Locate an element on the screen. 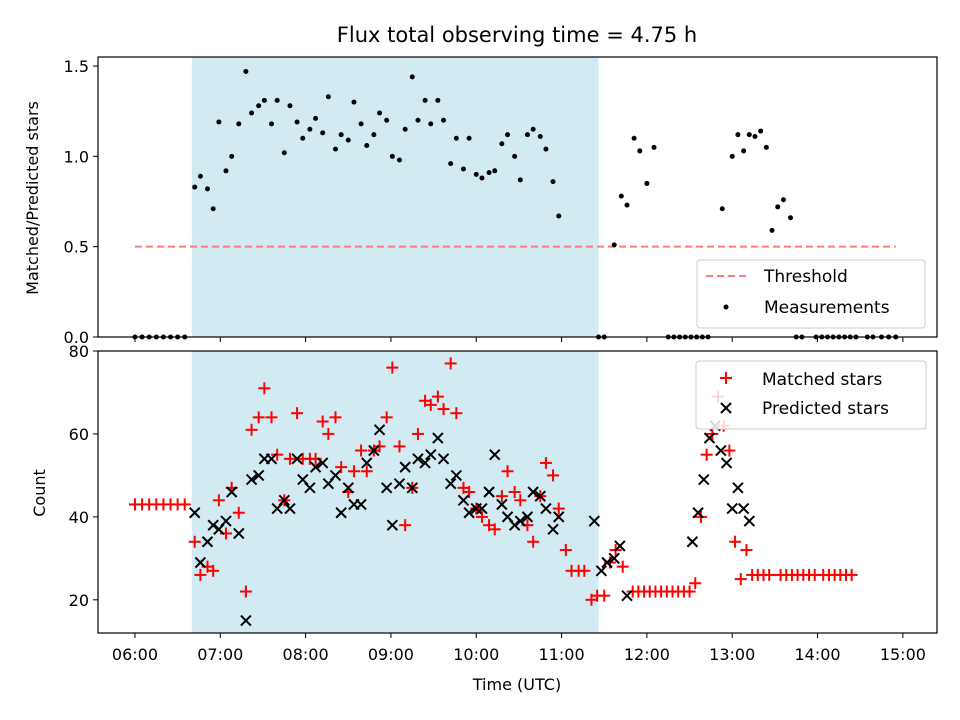  bottom-y-axis: 20 40 60 80 is located at coordinates (83, 476).